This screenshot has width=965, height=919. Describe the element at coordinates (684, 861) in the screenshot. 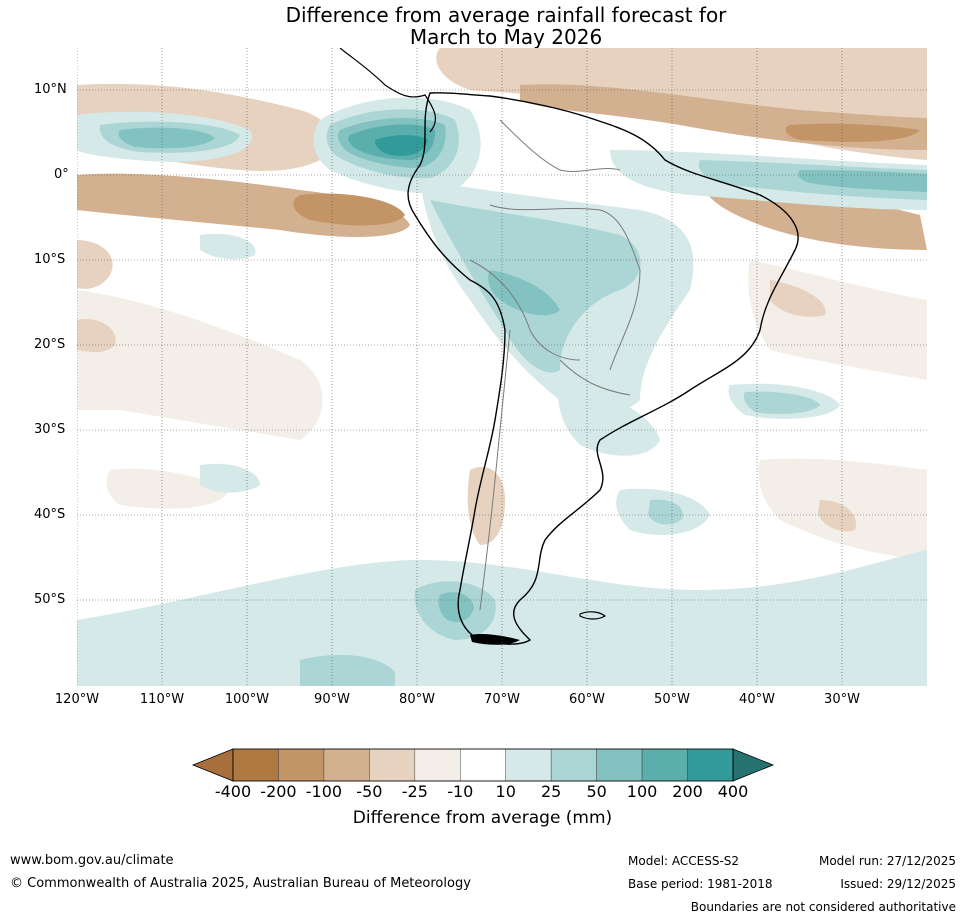

I see `model-text: Model: ACCESS-S2` at that location.